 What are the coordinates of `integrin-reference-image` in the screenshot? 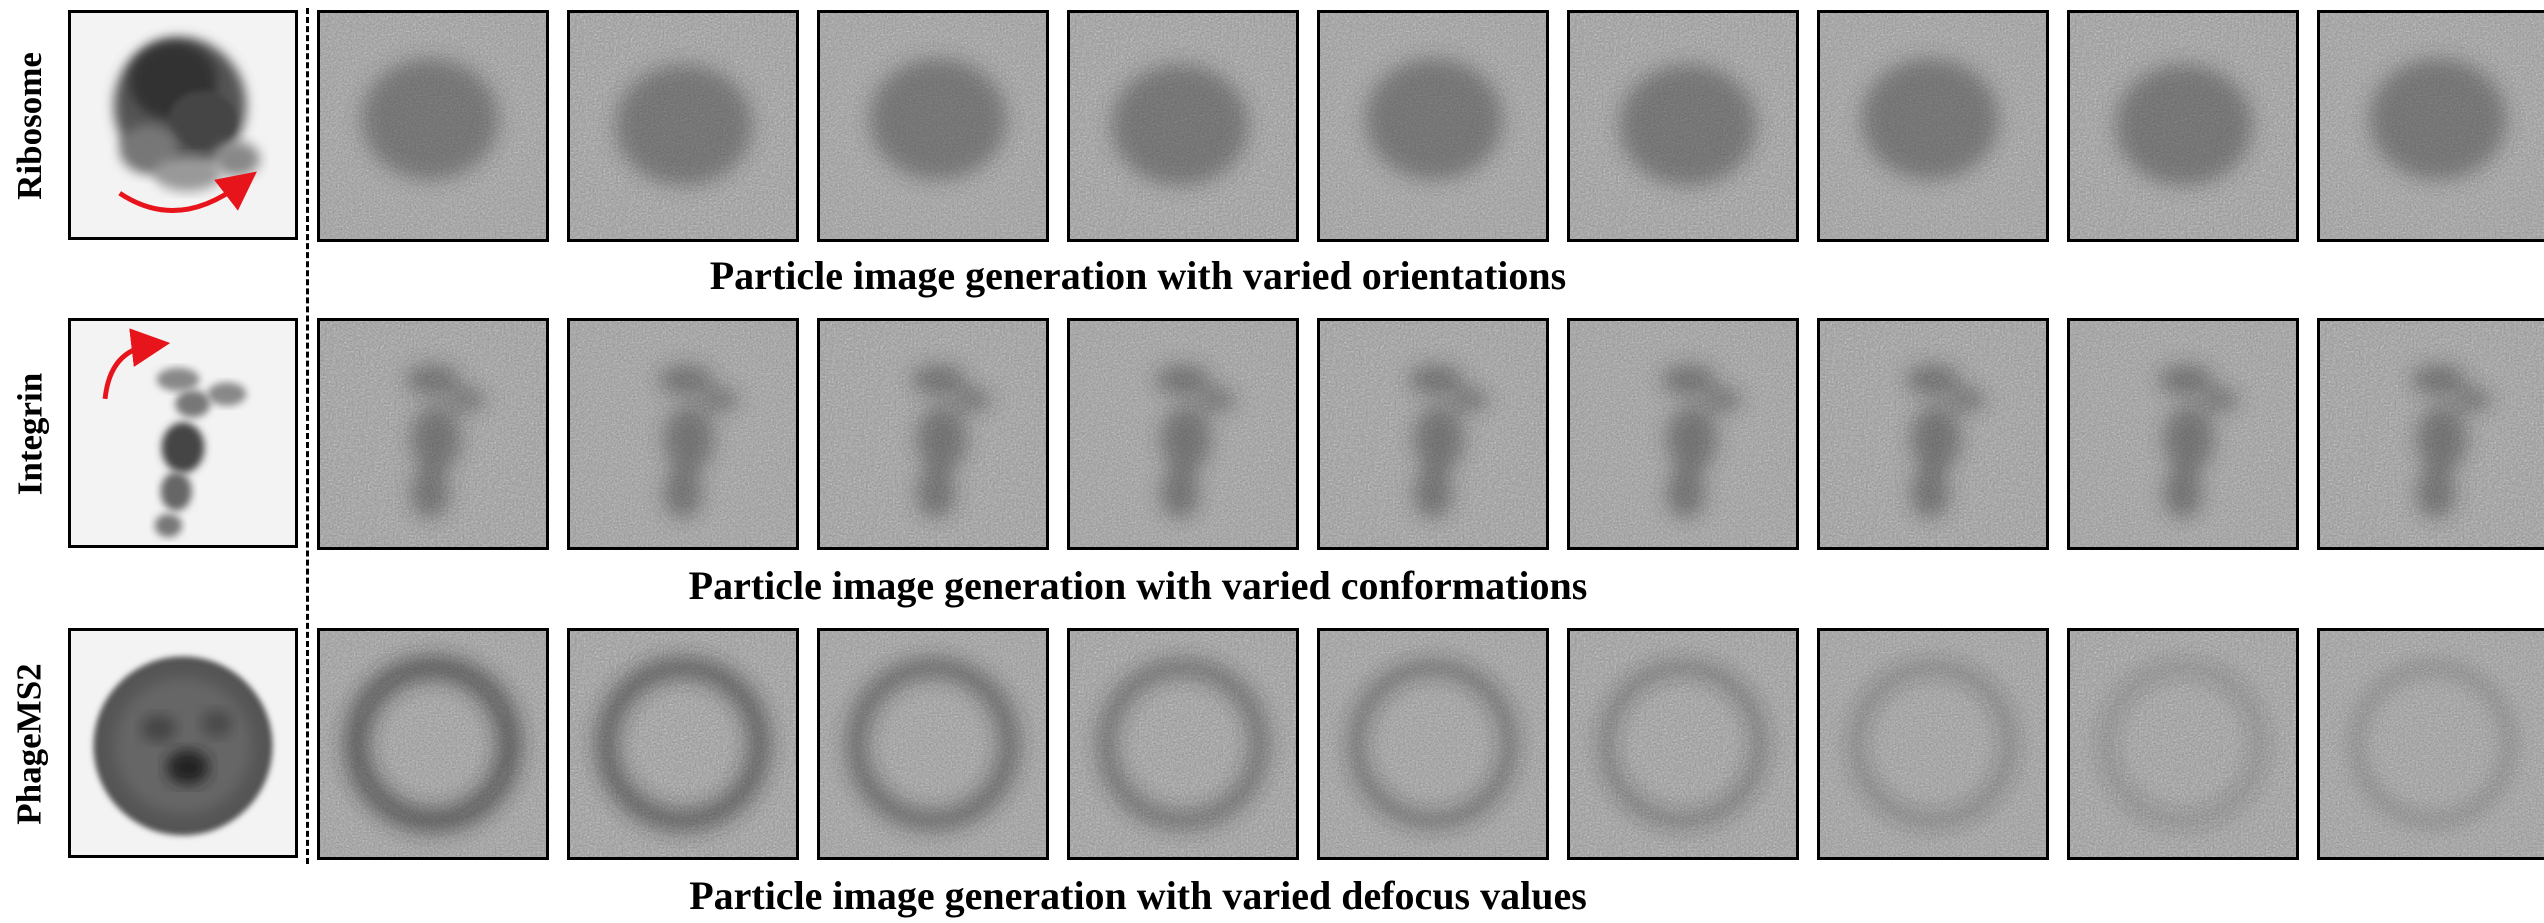 It's located at (183, 433).